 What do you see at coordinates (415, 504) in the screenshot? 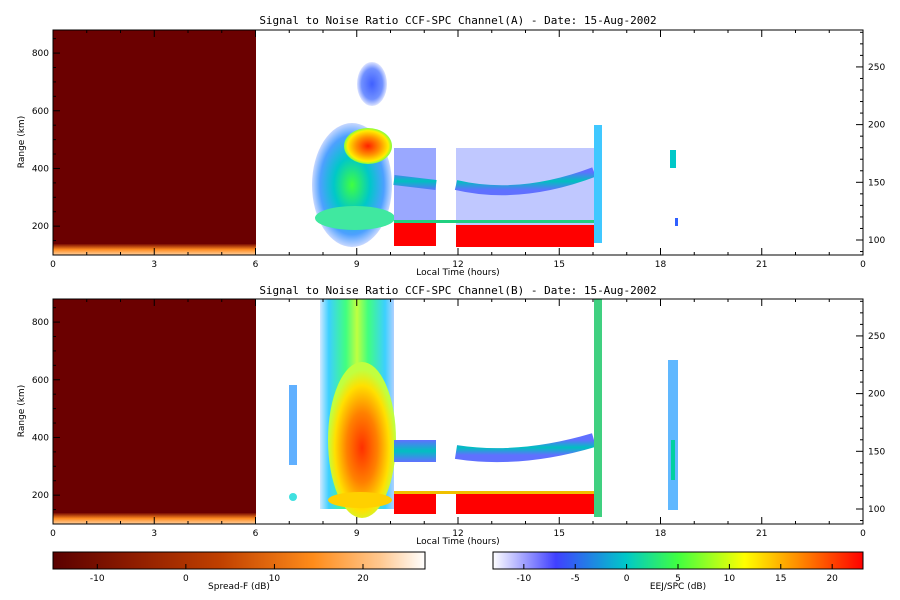
I see `panel-b-eej-band-left` at bounding box center [415, 504].